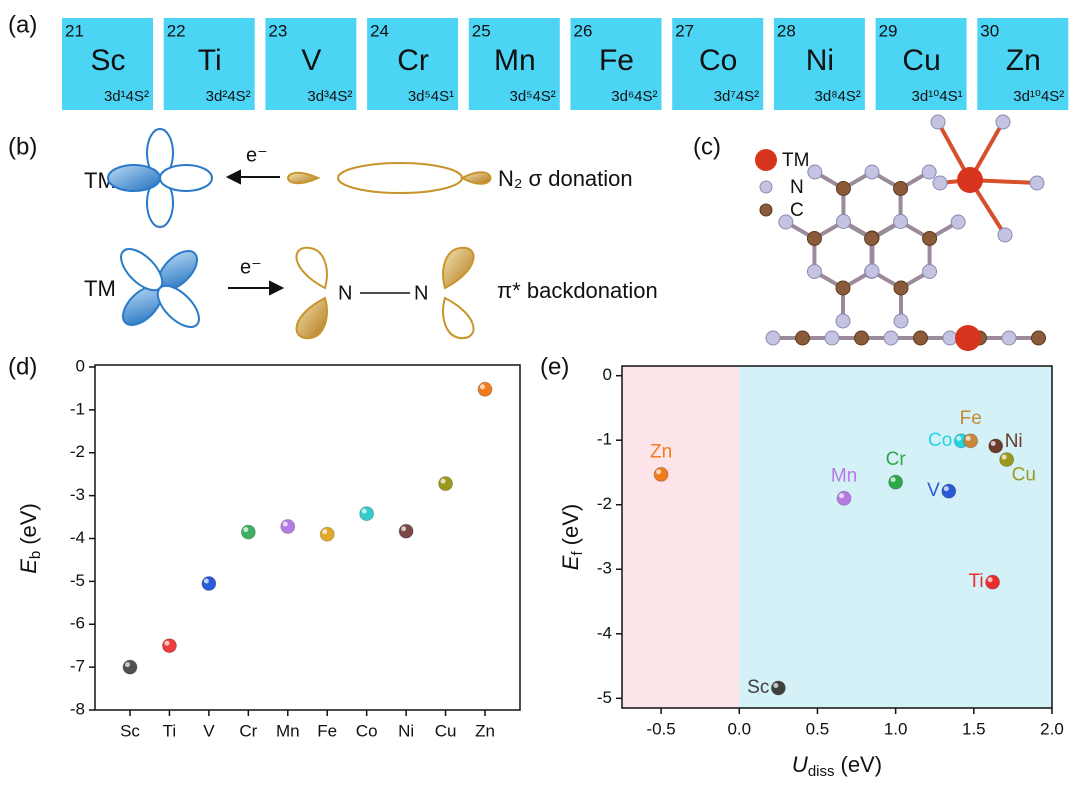 Image resolution: width=1080 pixels, height=799 pixels. What do you see at coordinates (107, 60) in the screenshot?
I see `element-symbol: Sc` at bounding box center [107, 60].